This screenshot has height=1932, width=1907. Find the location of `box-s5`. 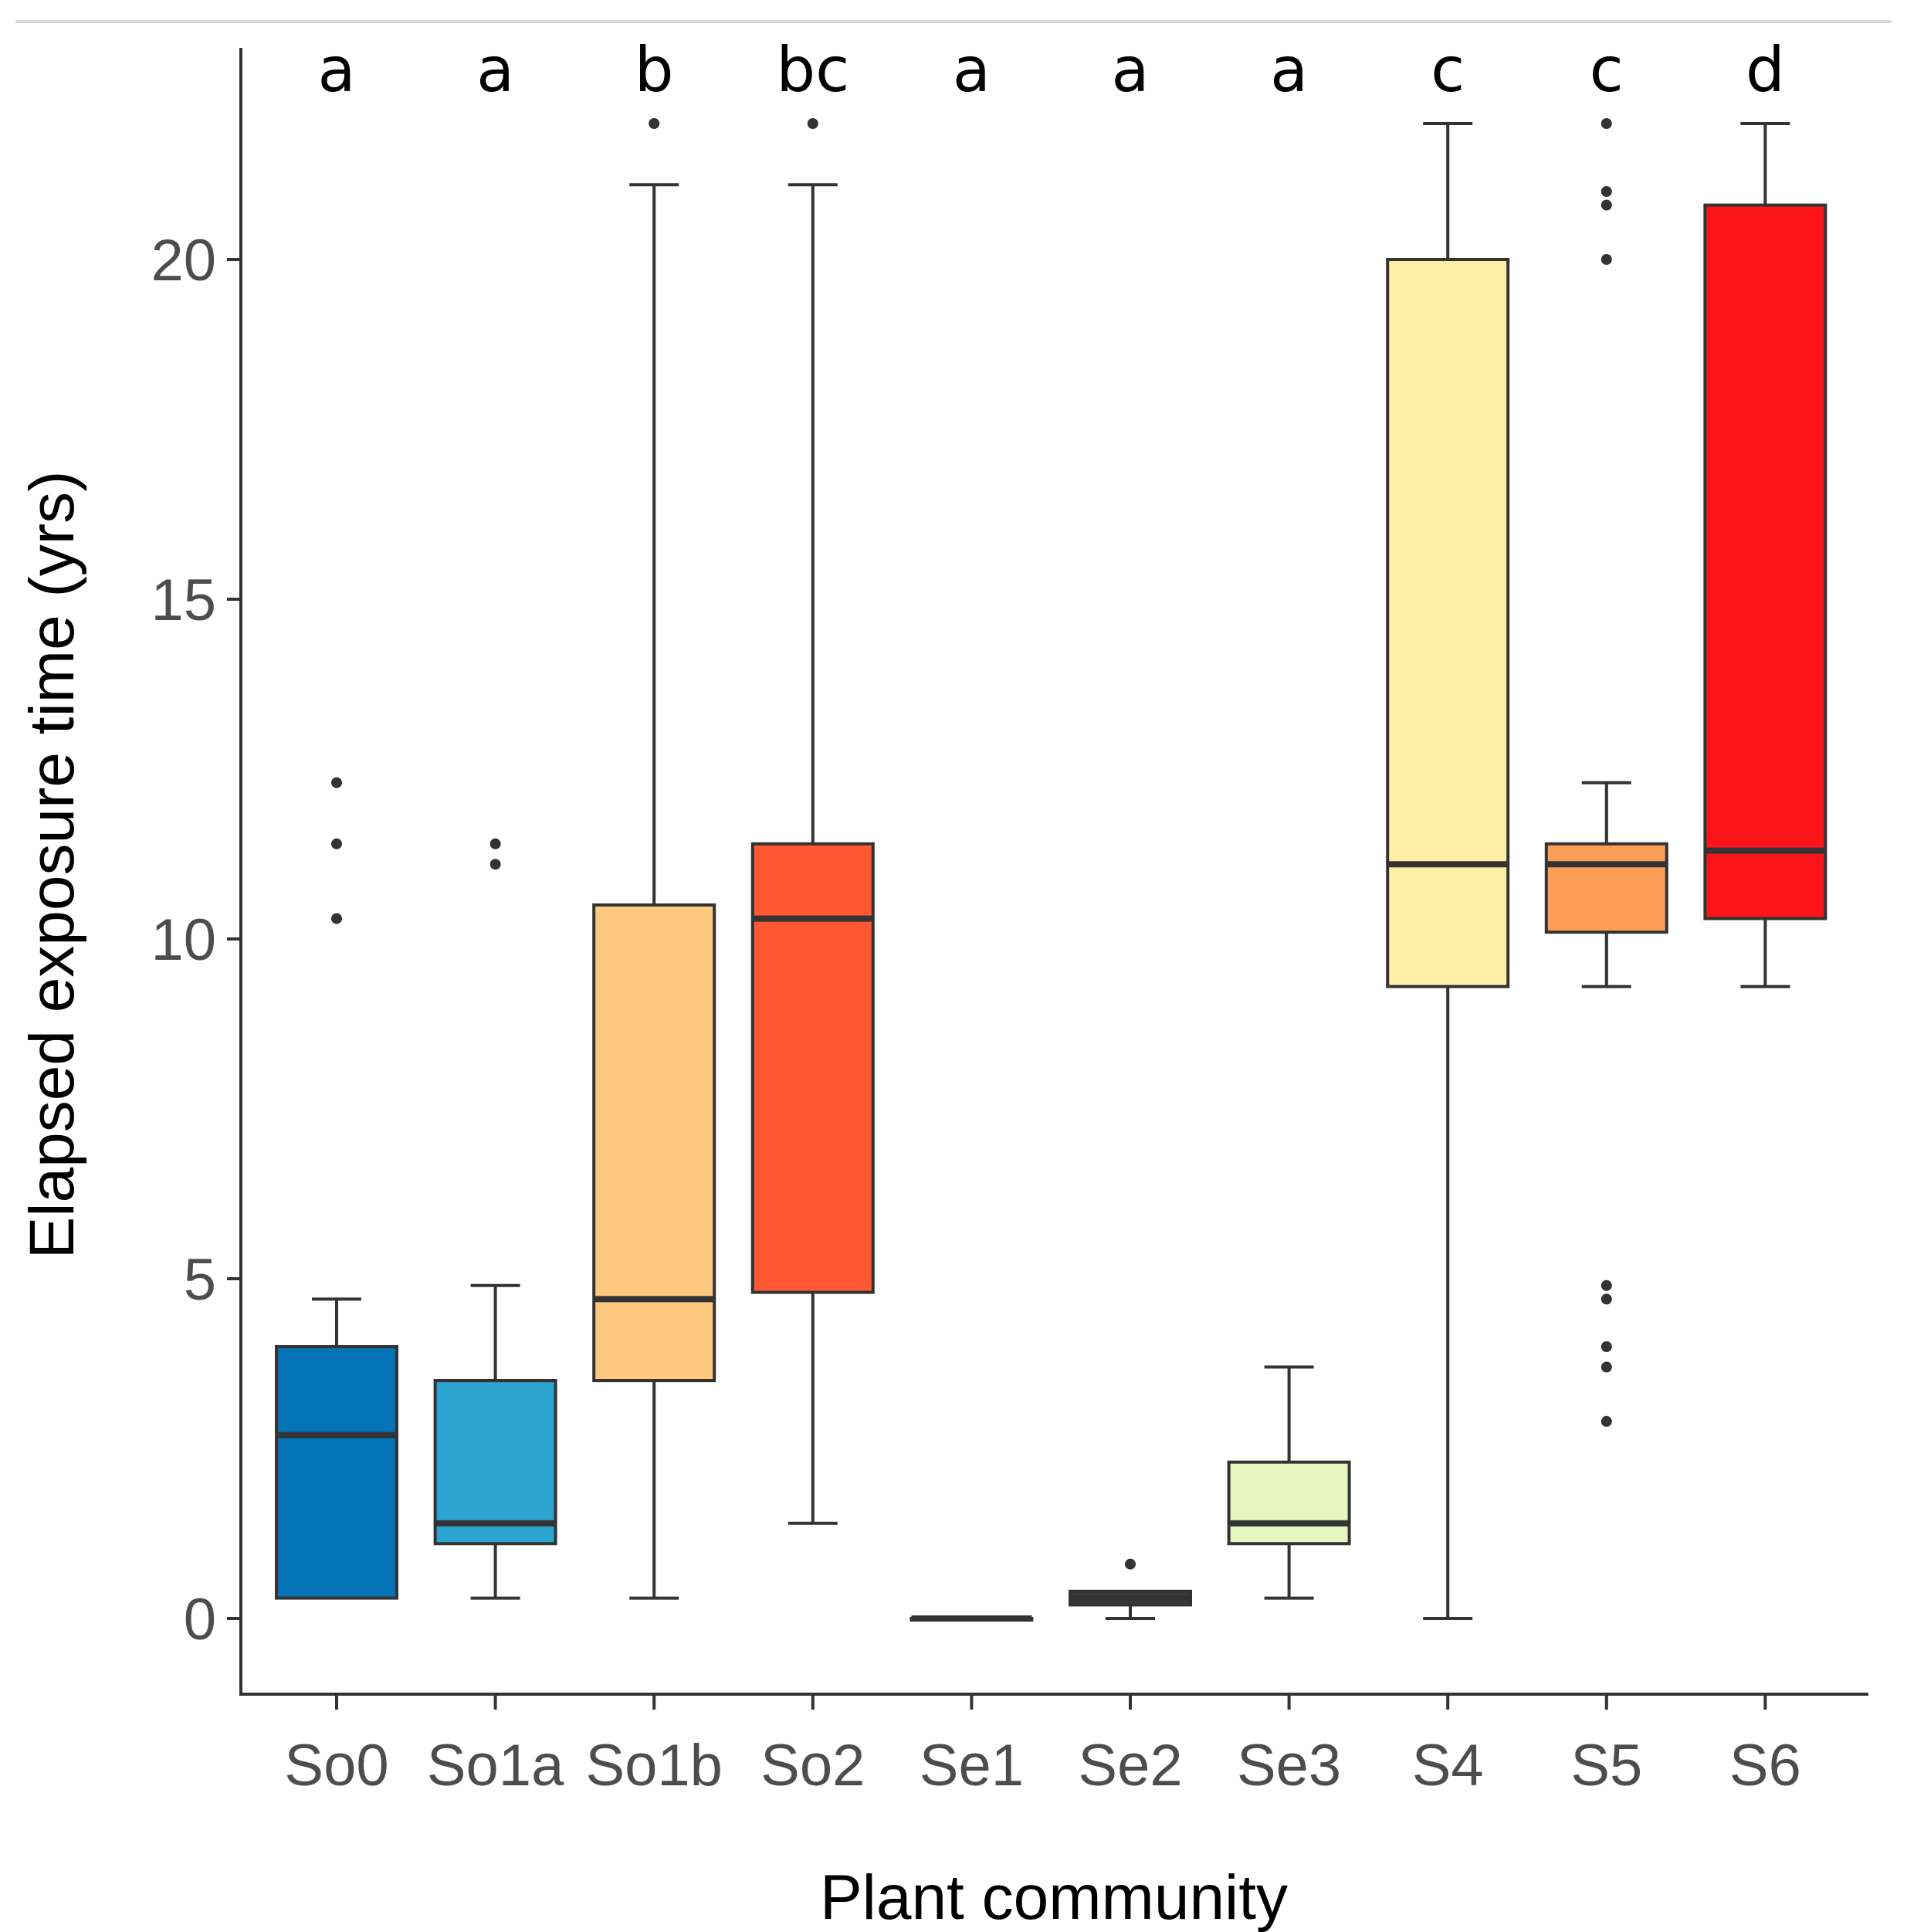

box-s5 is located at coordinates (1606, 772).